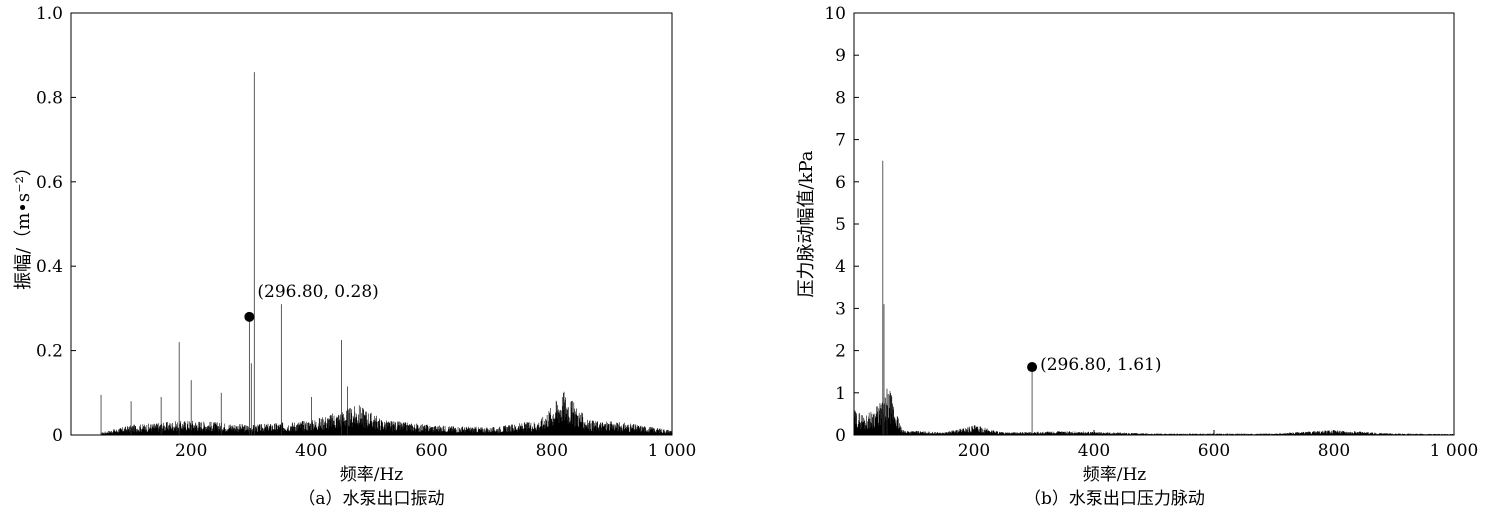 Image resolution: width=1486 pixels, height=509 pixels. Describe the element at coordinates (49, 267) in the screenshot. I see `chart-a-ytick-label-2: 0.4` at that location.